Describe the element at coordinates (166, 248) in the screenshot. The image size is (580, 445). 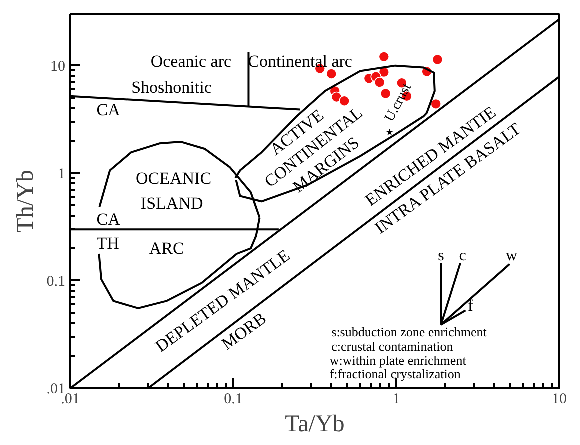
I see `annotation: ARC` at that location.